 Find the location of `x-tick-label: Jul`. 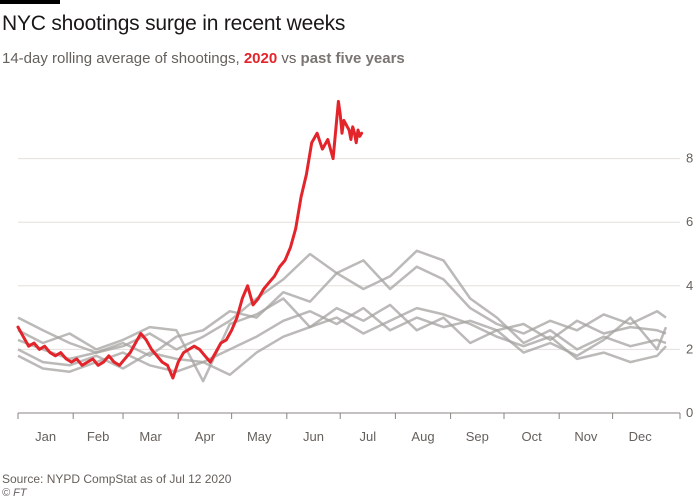

x-tick-label: Jul is located at coordinates (368, 436).